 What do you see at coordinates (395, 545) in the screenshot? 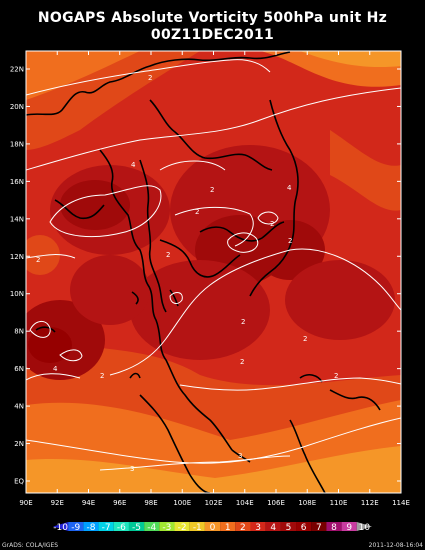
I see `footer-timestamp: 2011-12-08-16:04` at bounding box center [395, 545].